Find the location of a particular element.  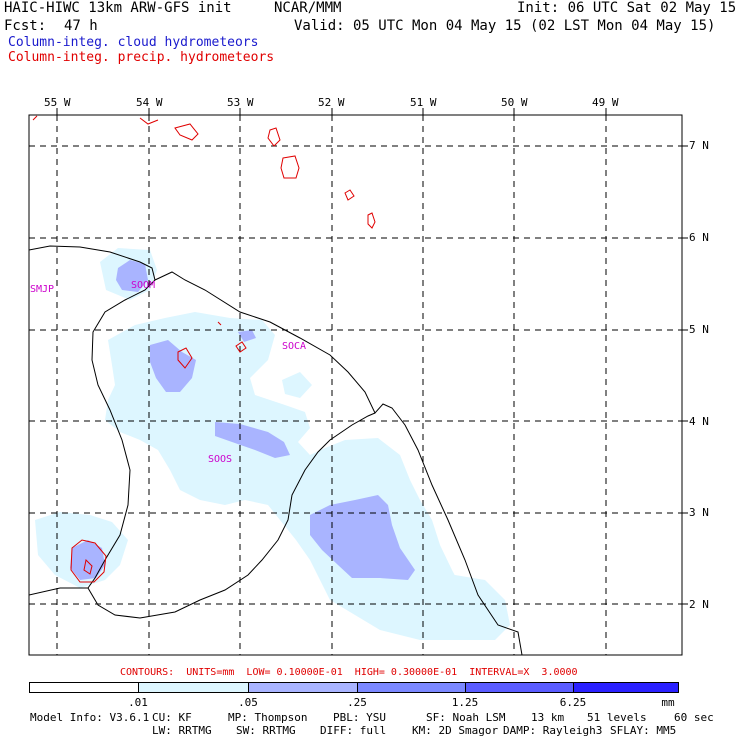

fcst-label: Fcst: is located at coordinates (25, 26).